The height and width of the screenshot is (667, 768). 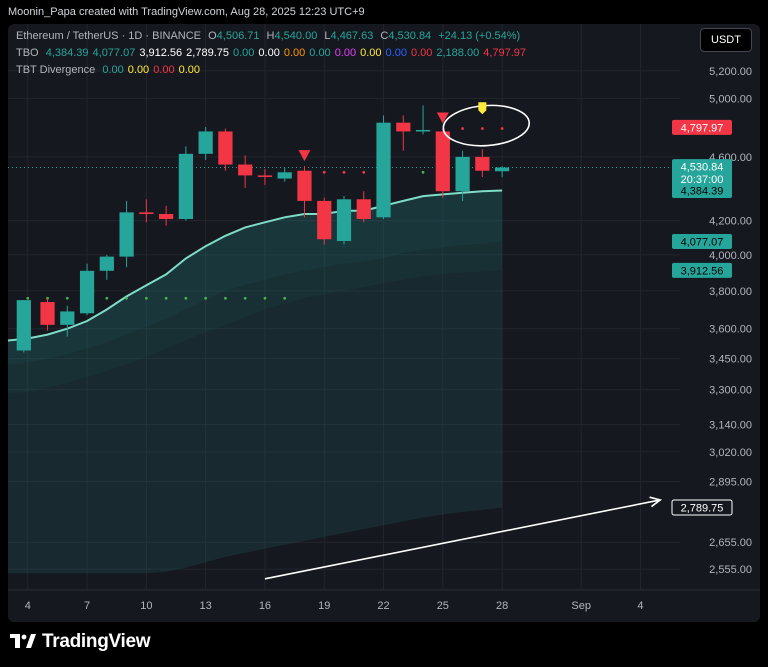 I want to click on annotation-flag-marker, so click(x=482, y=108).